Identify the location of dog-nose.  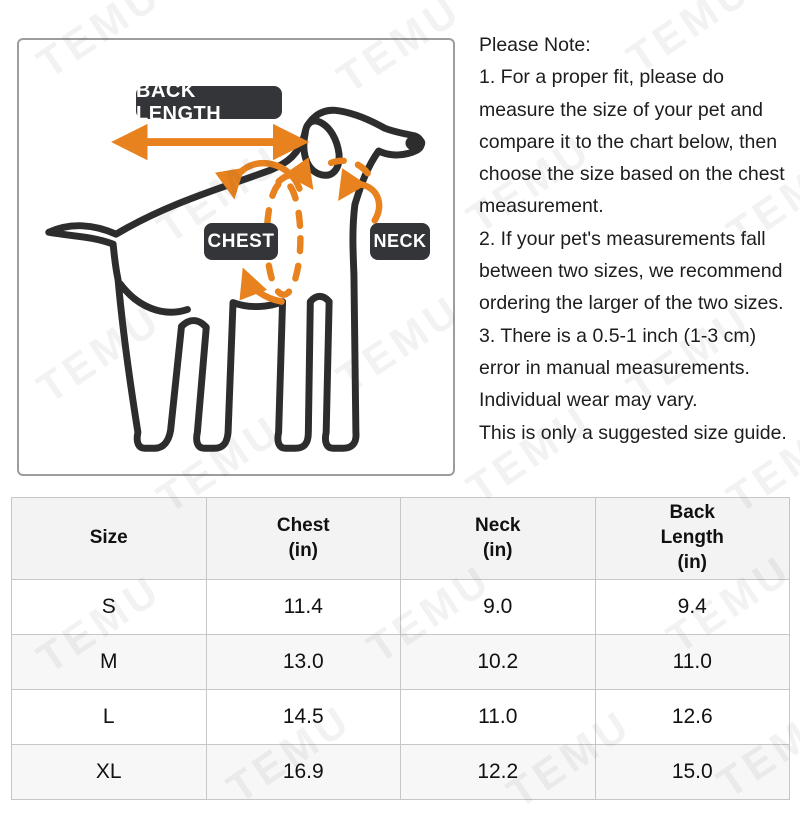
(415, 143).